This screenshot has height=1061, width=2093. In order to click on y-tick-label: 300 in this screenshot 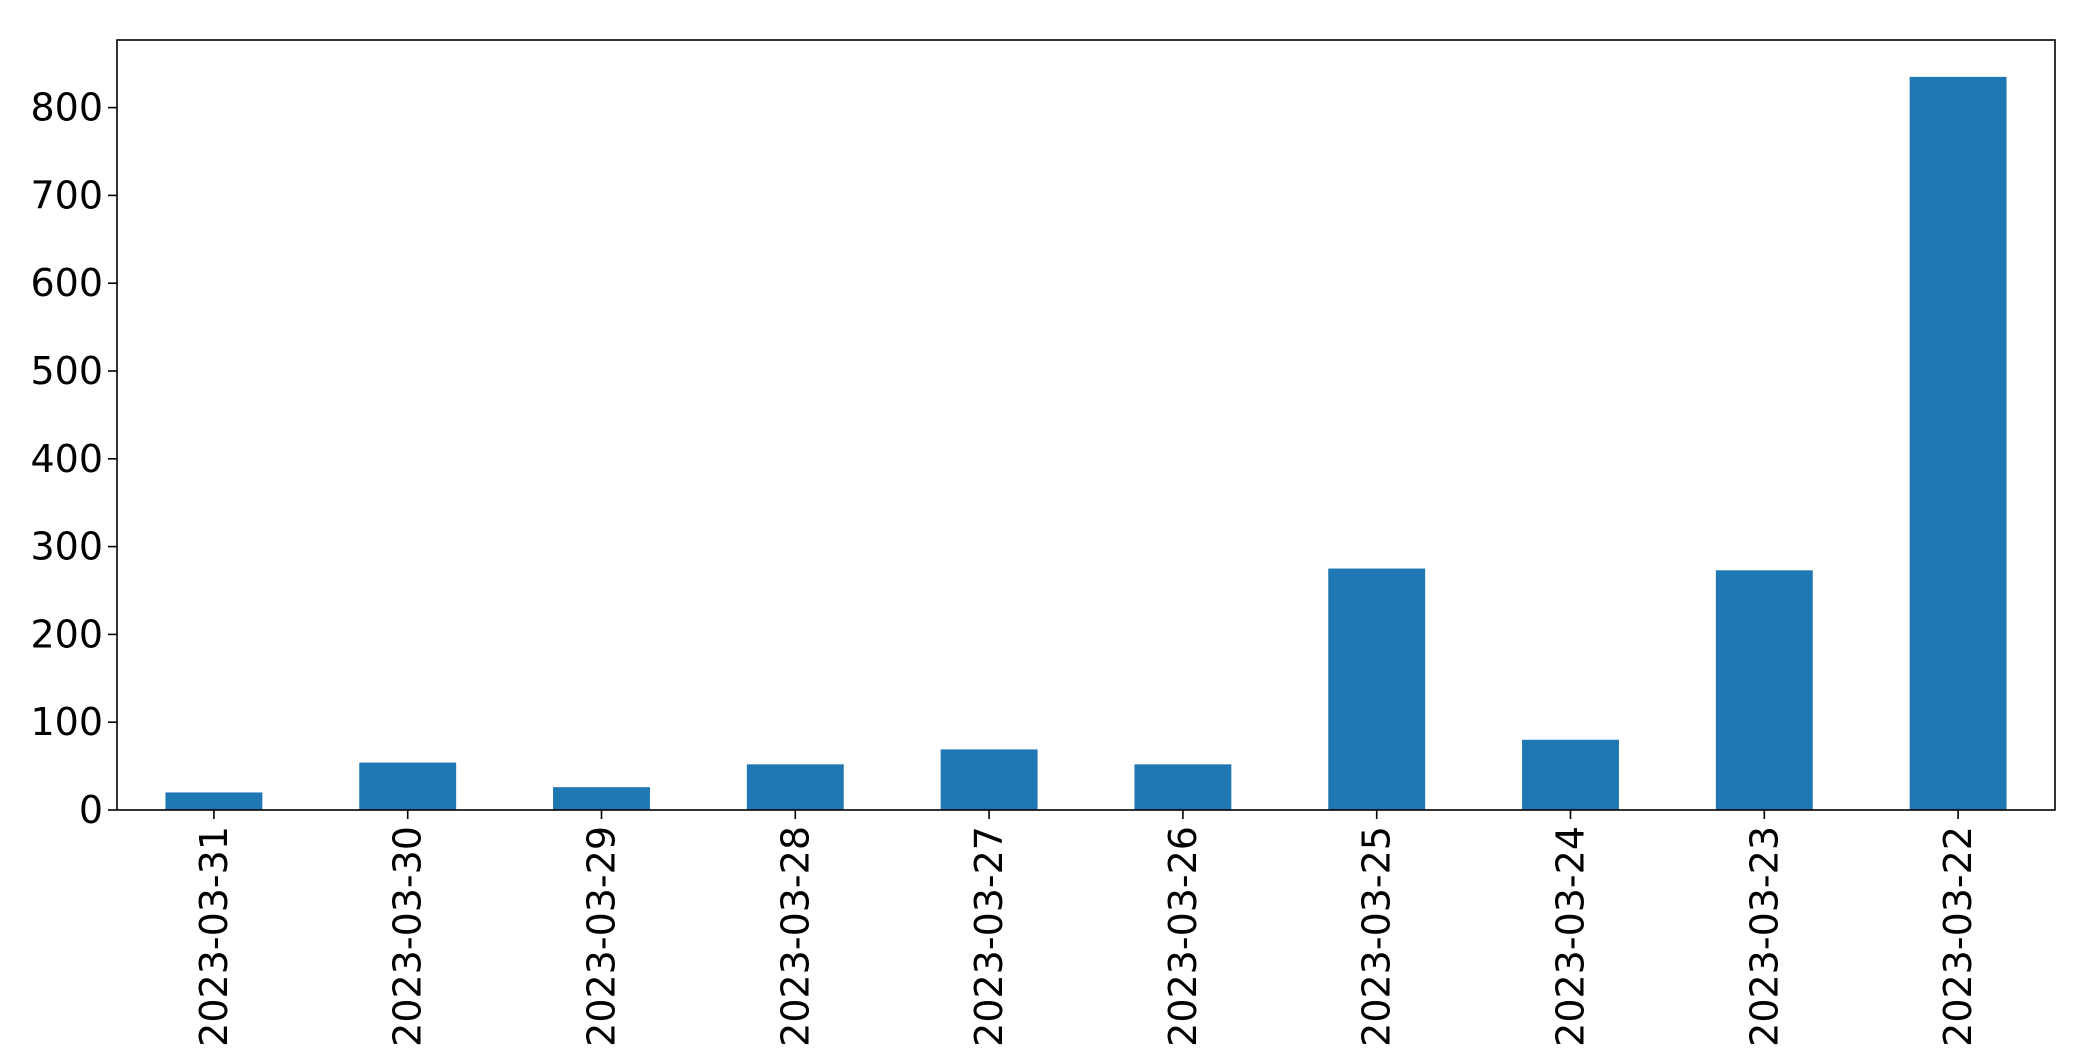, I will do `click(66, 547)`.